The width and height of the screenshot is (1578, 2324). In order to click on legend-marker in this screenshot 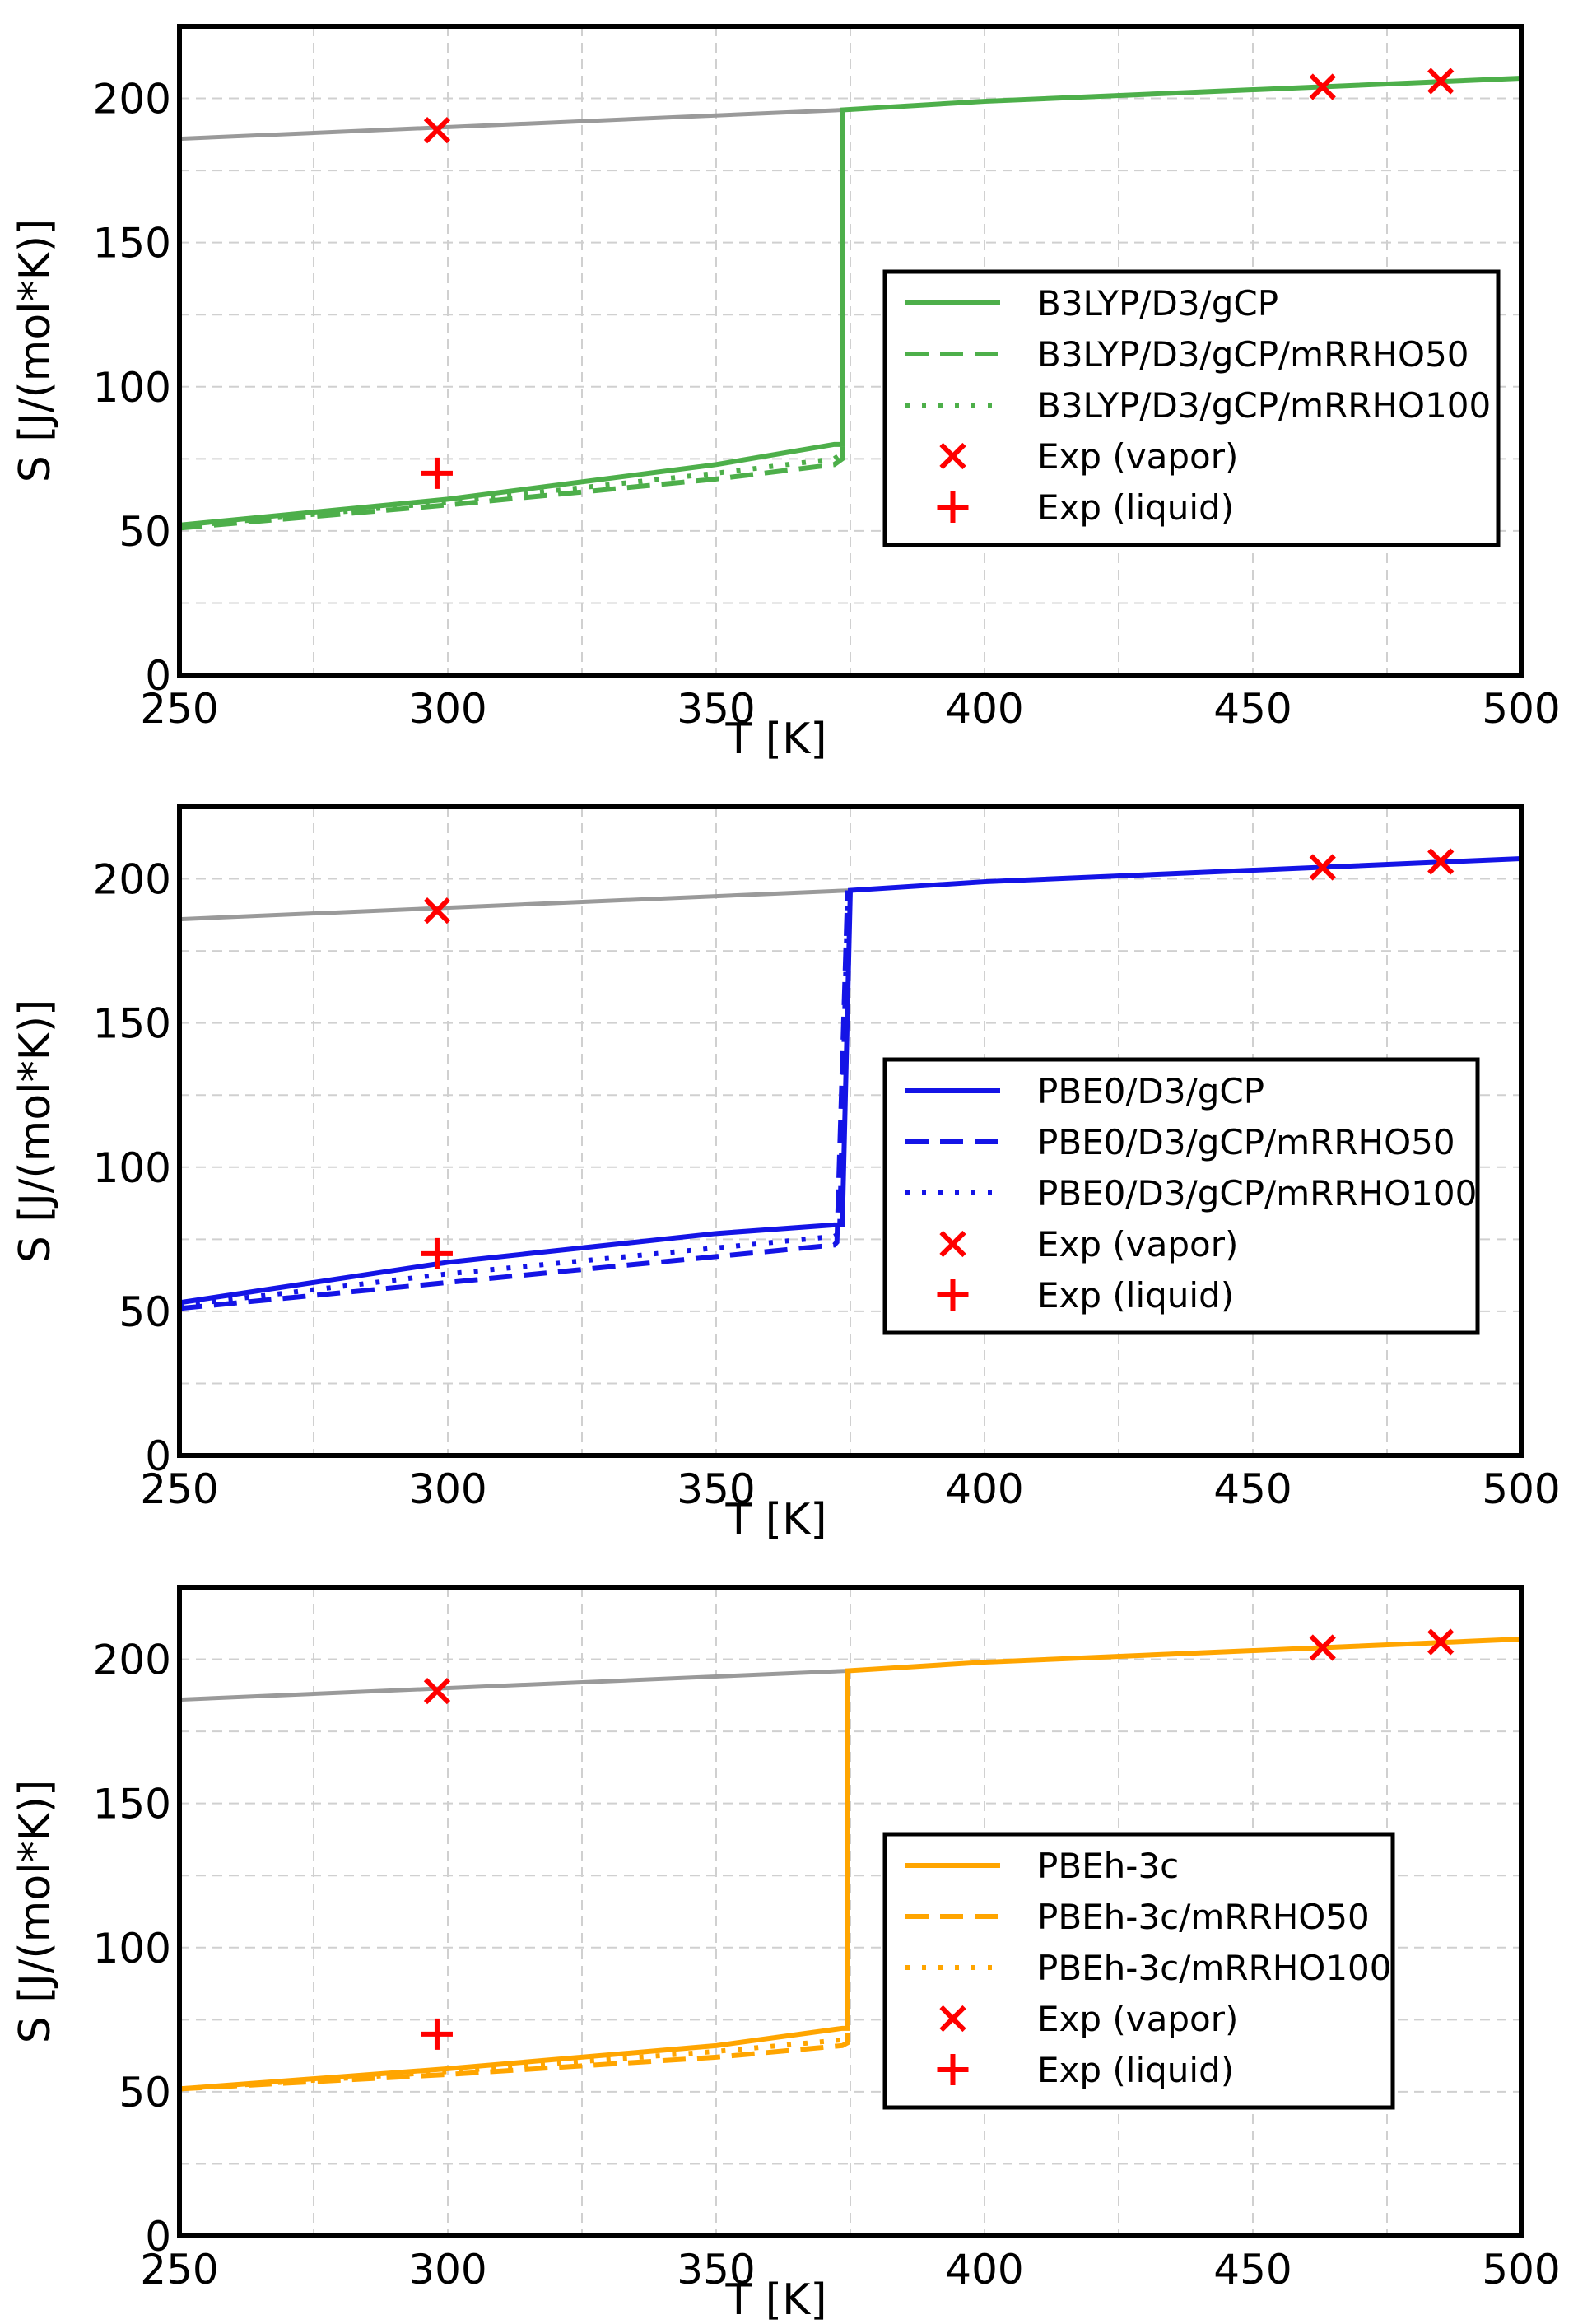, I will do `click(952, 1244)`.